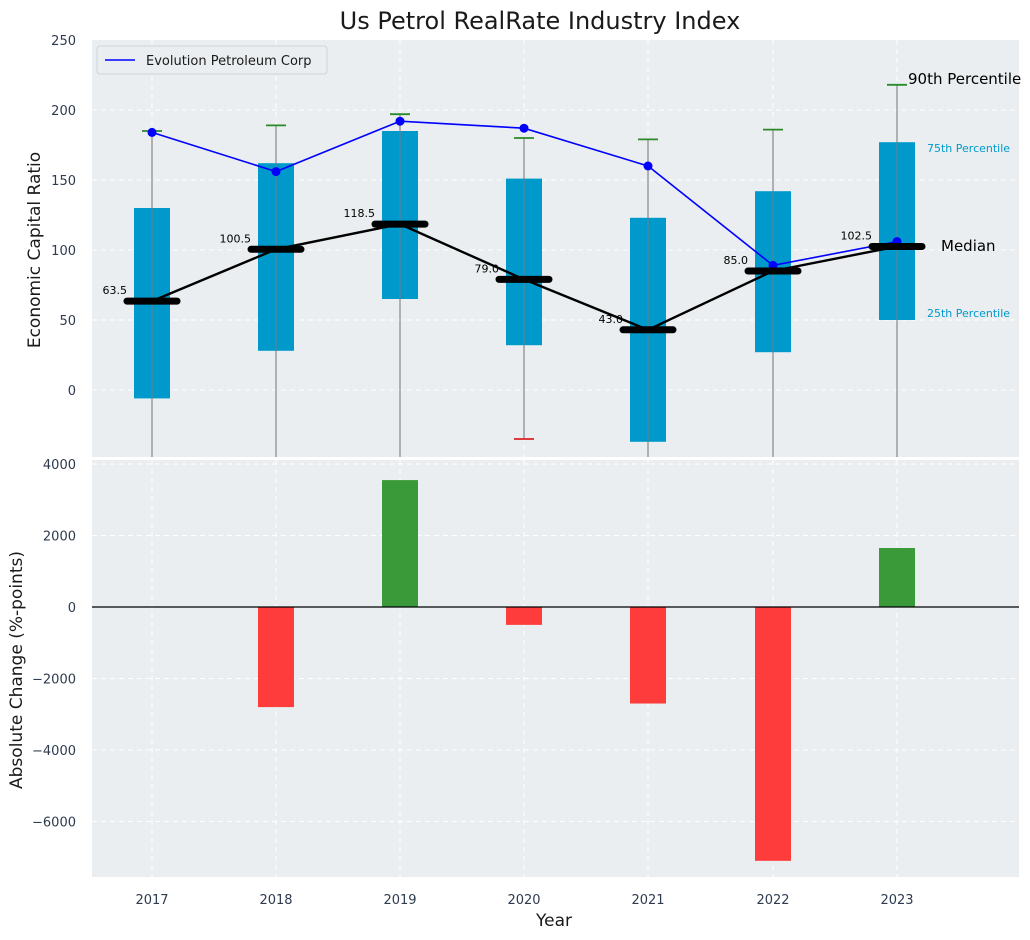 This screenshot has height=940, width=1030. What do you see at coordinates (63, 181) in the screenshot?
I see `top-y-tick-label: 150` at bounding box center [63, 181].